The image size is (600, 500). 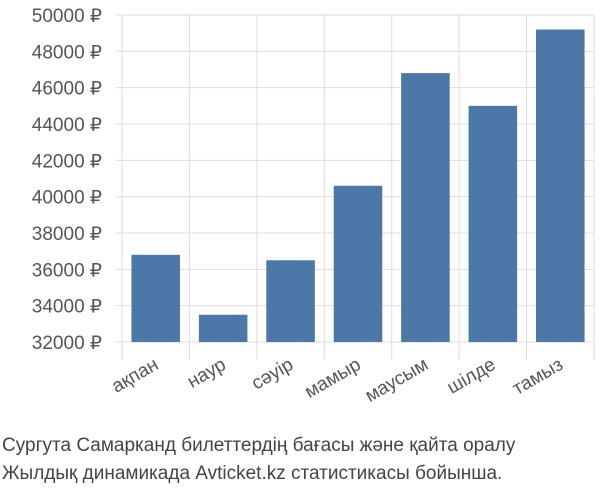 I want to click on y-tick-label: 42000 ₽, so click(x=67, y=161).